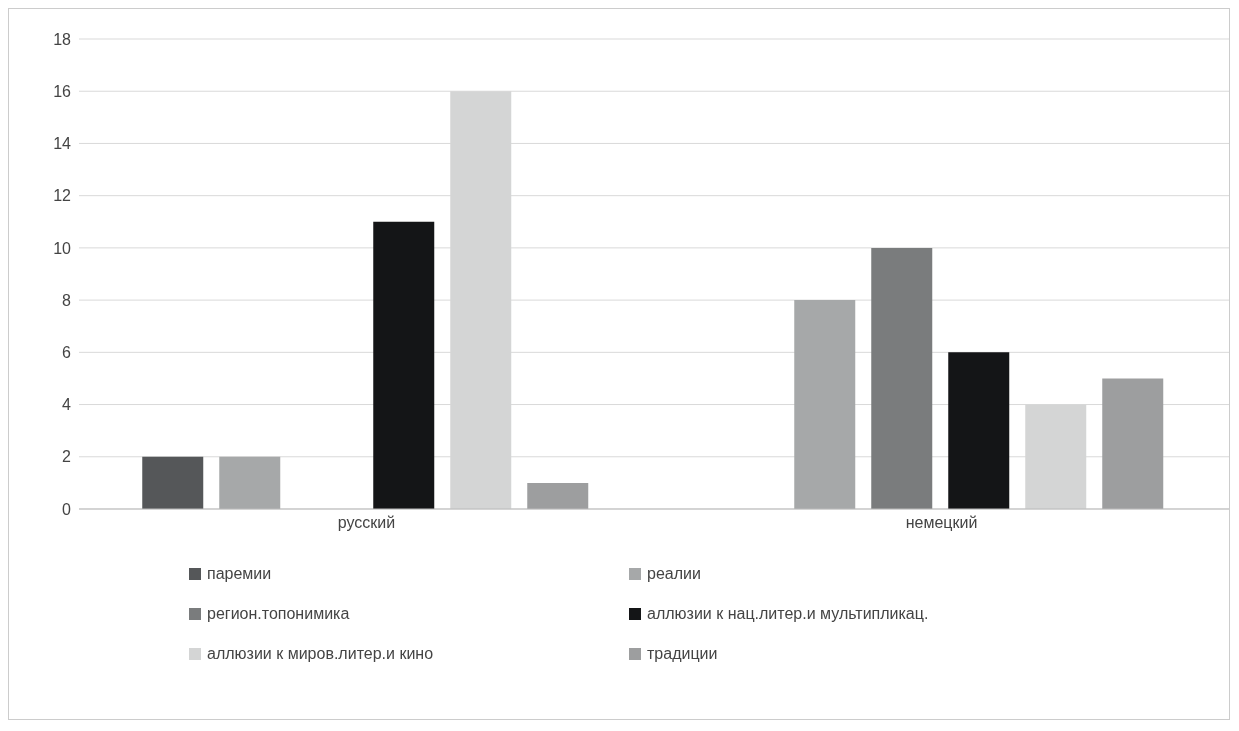 The image size is (1239, 731). What do you see at coordinates (278, 614) in the screenshot?
I see `legend-label: регион.топонимика` at bounding box center [278, 614].